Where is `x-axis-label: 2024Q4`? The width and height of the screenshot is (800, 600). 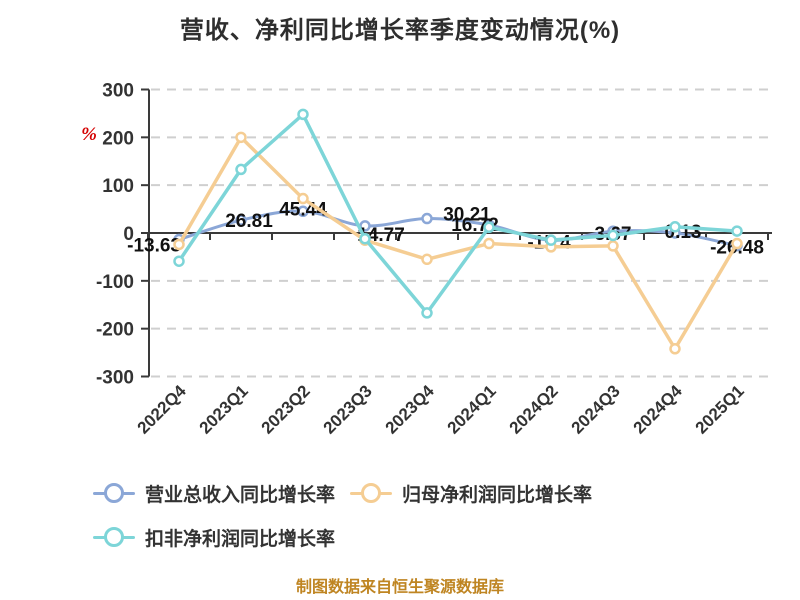
x-axis-label: 2024Q4 is located at coordinates (658, 409).